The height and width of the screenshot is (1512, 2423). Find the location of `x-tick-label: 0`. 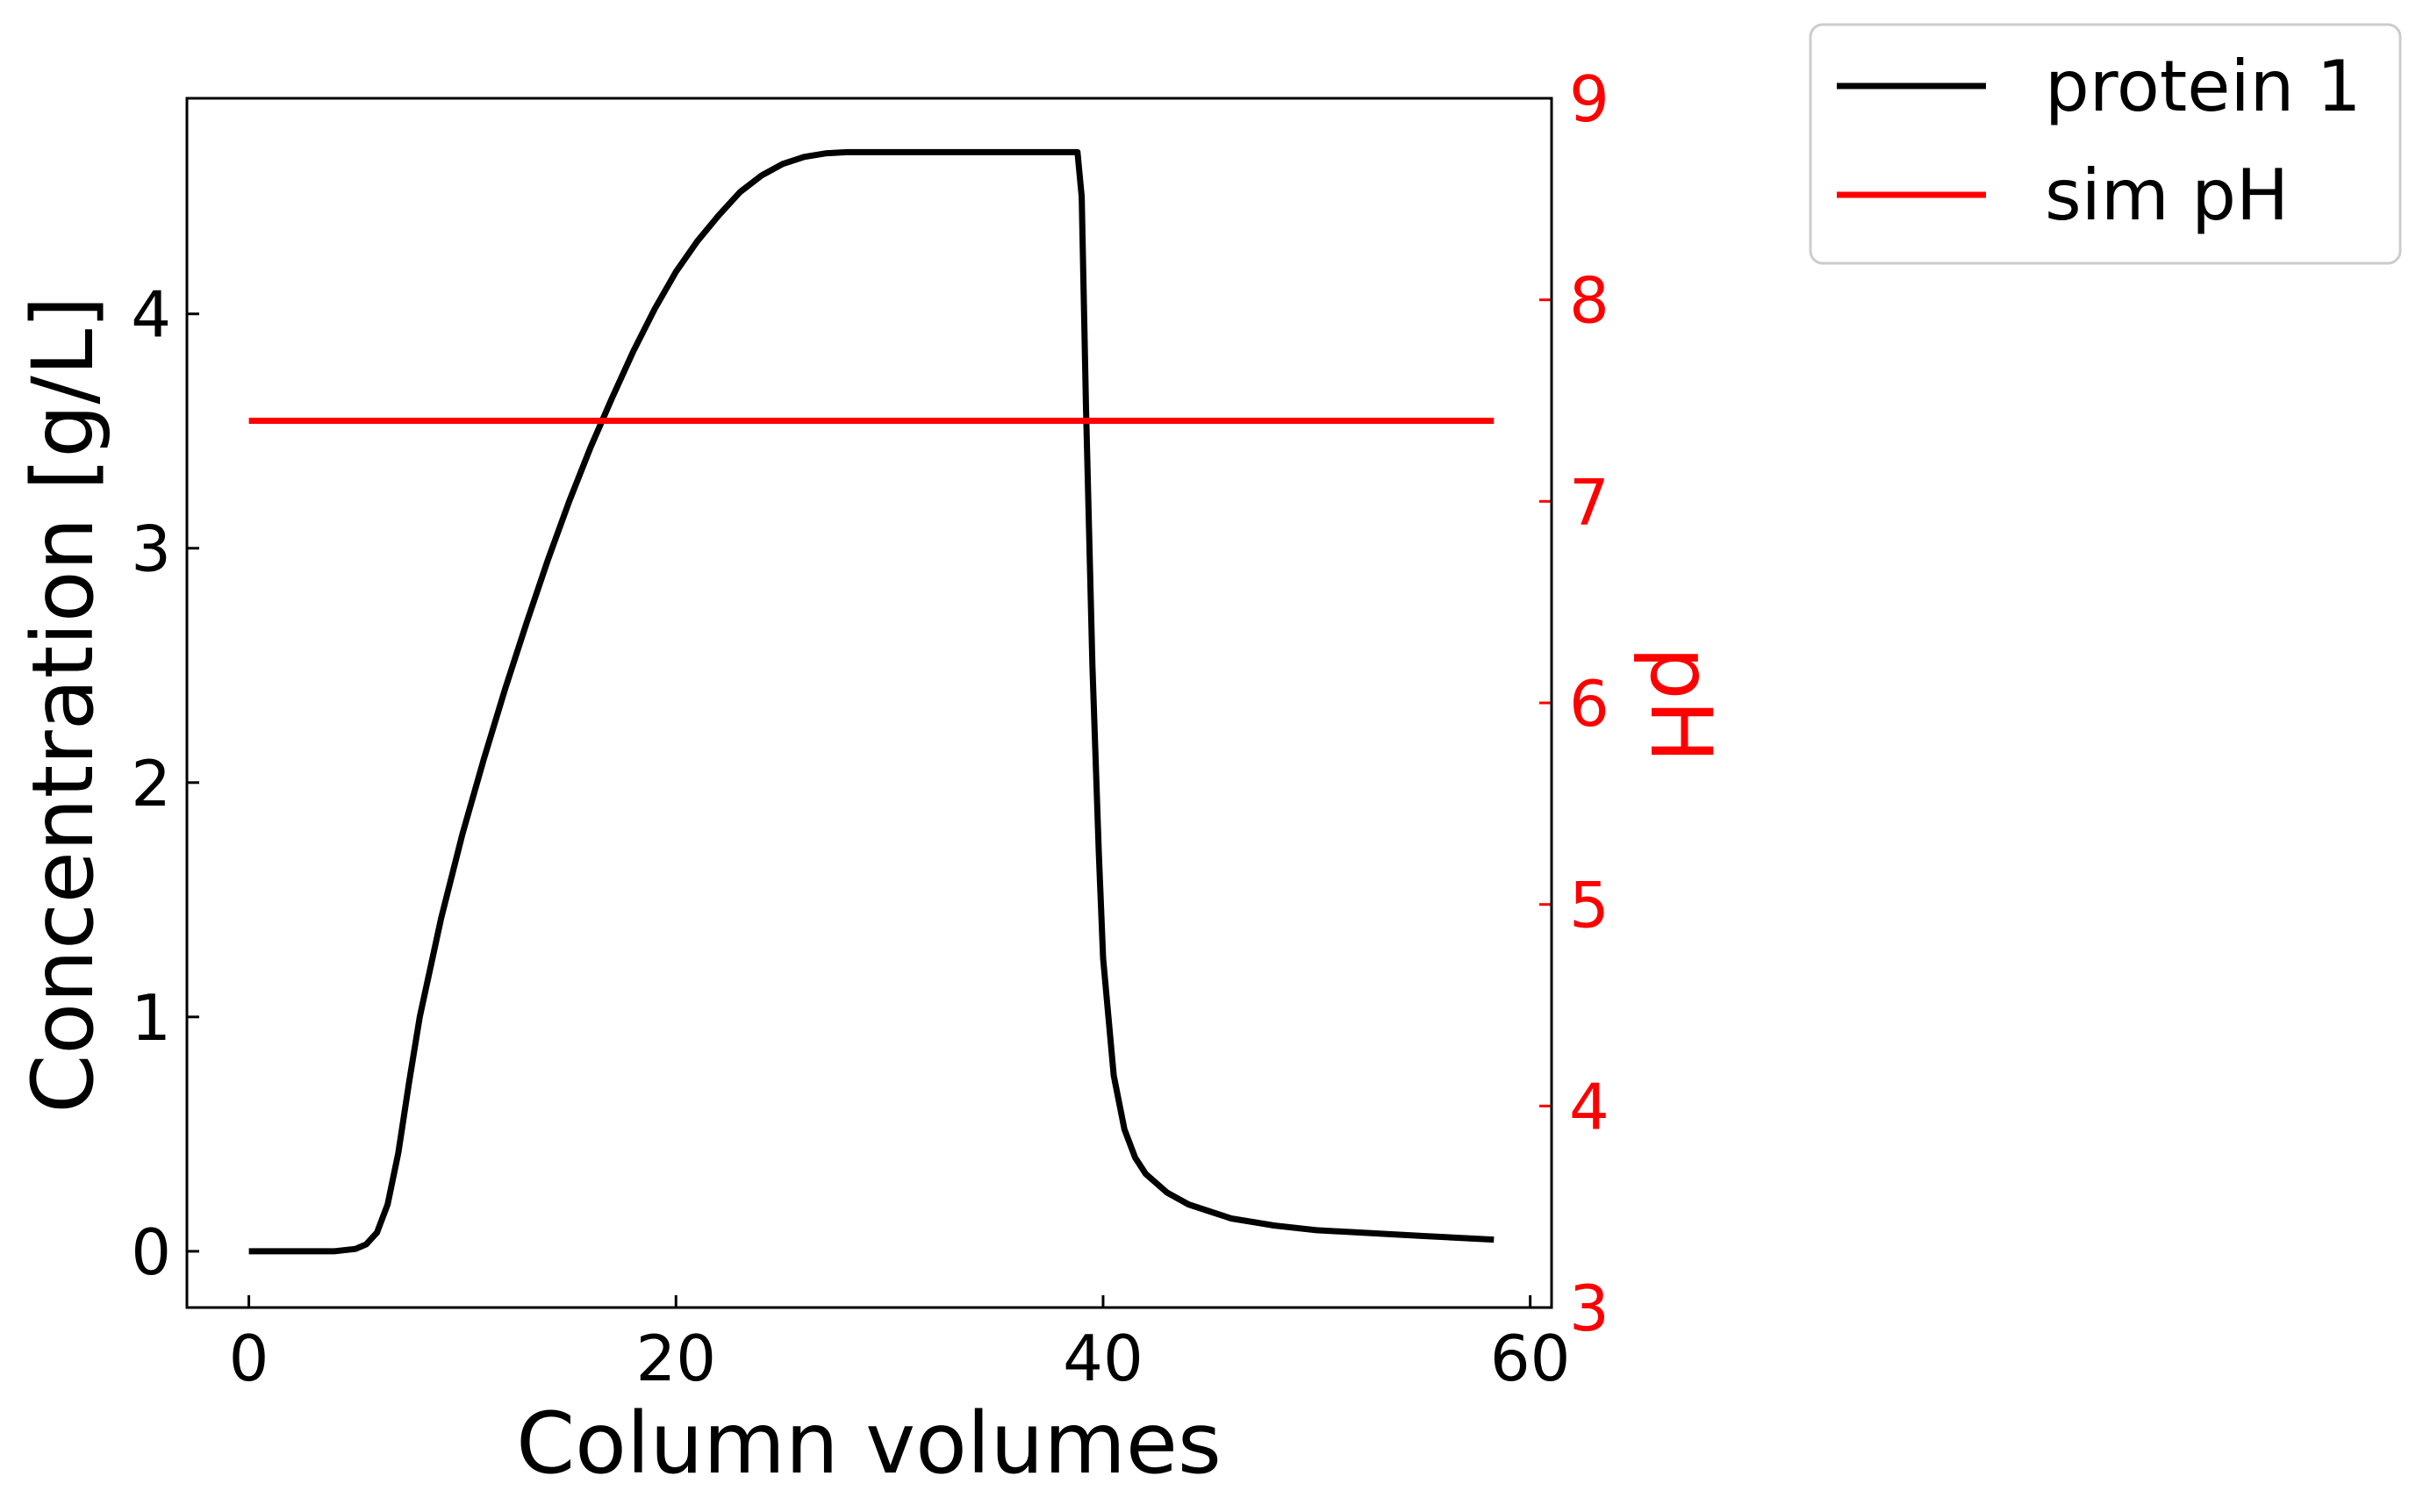

x-tick-label: 0 is located at coordinates (249, 1359).